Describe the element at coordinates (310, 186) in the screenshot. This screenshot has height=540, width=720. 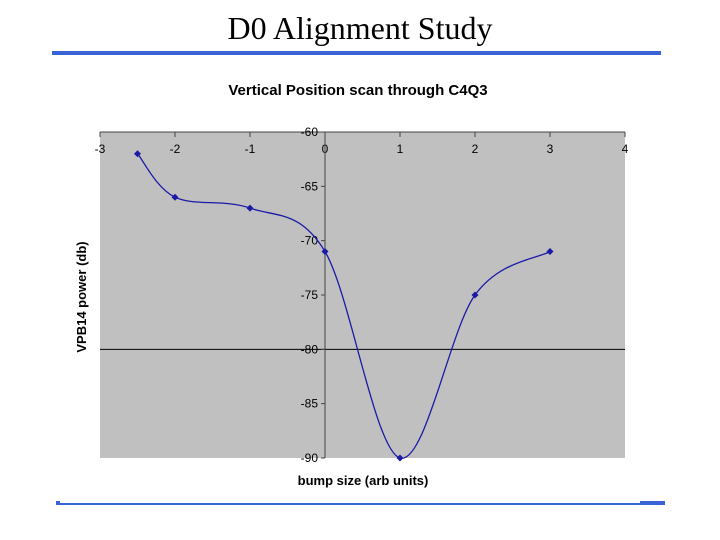
I see `y-tick-label: -65` at that location.